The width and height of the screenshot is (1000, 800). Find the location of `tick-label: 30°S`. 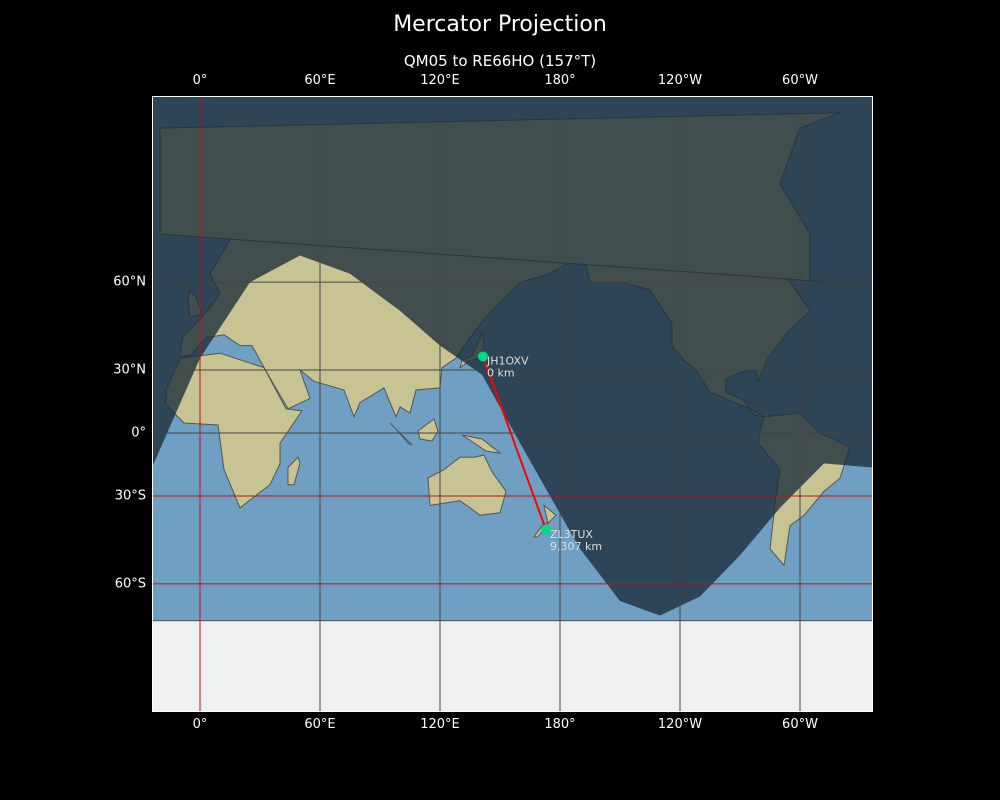

tick-label: 30°S is located at coordinates (130, 496).